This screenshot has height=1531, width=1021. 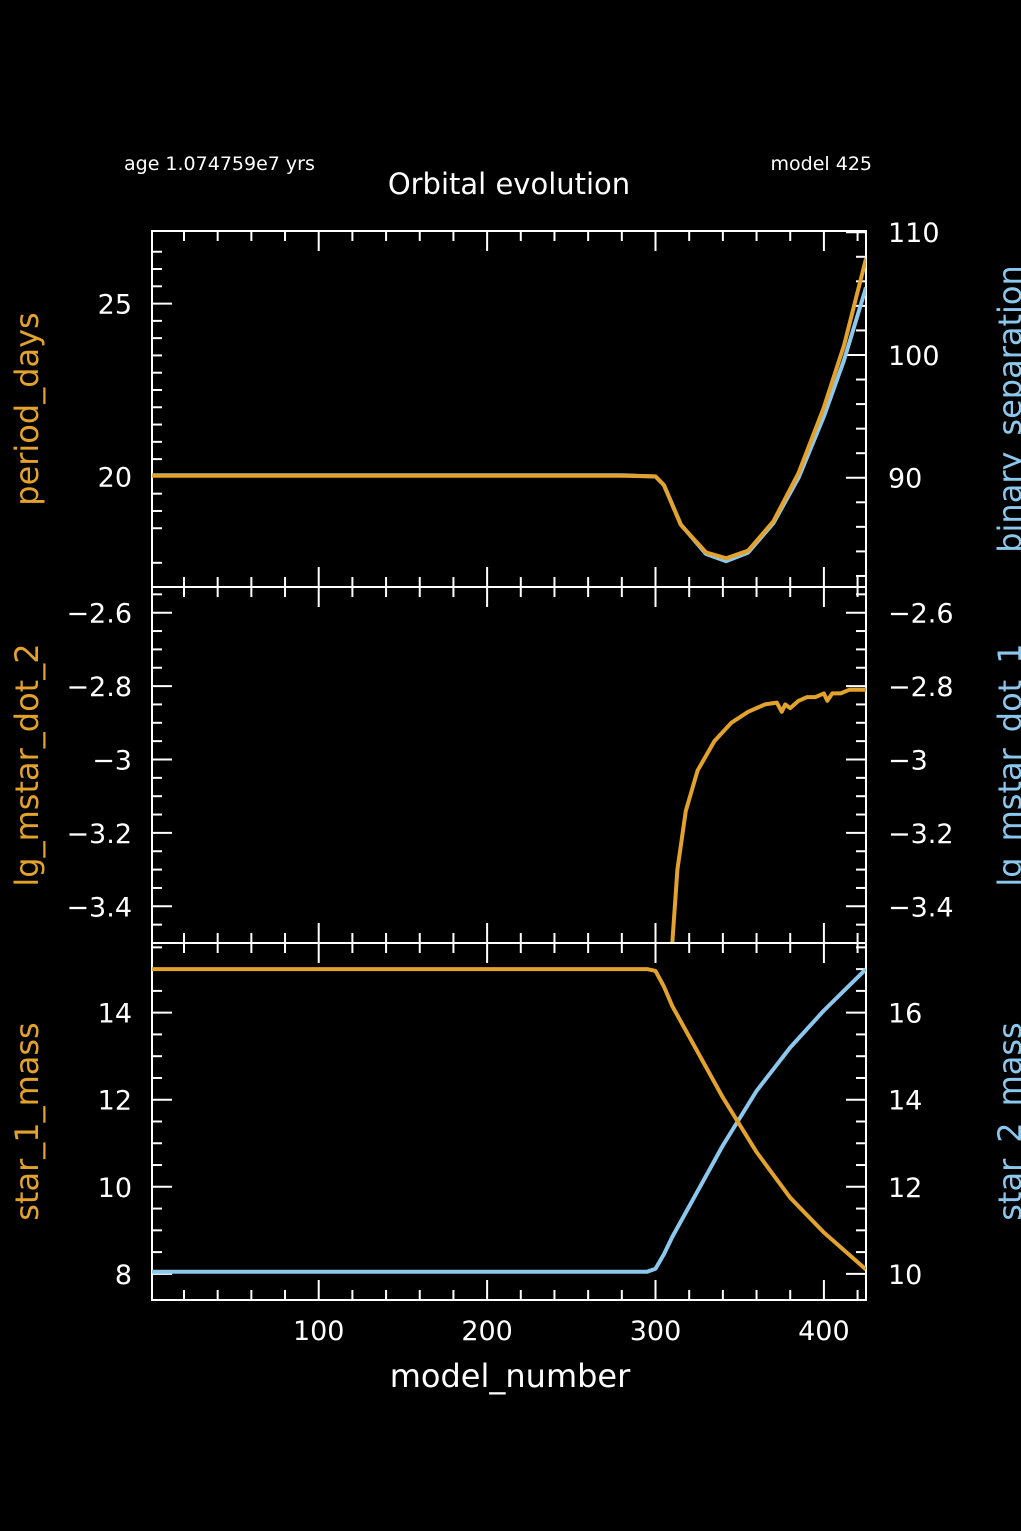 I want to click on chart-title: Orbital evolution, so click(x=509, y=184).